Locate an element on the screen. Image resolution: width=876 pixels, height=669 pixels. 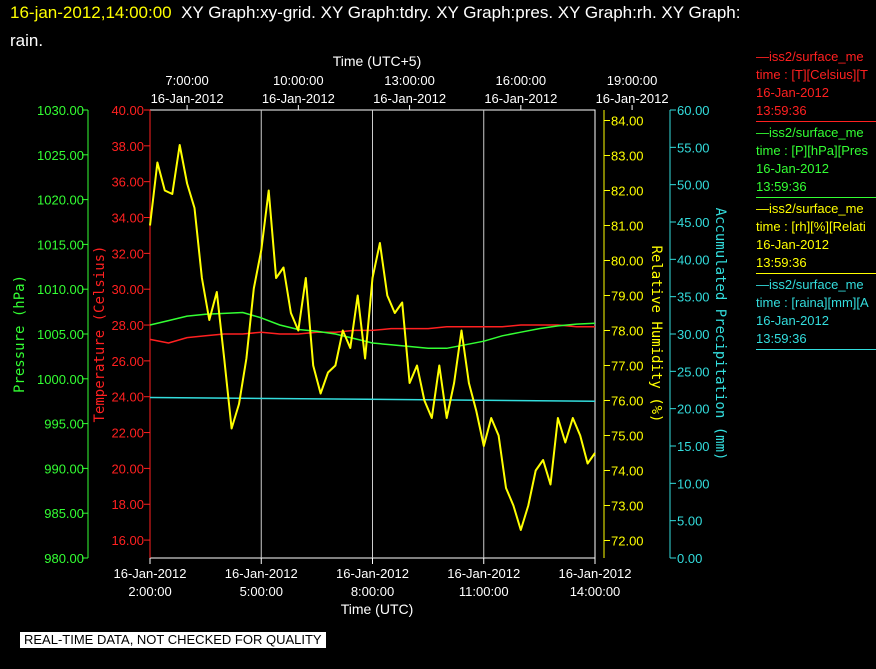
pressure-tick-label: 1020.00 is located at coordinates (60, 200).